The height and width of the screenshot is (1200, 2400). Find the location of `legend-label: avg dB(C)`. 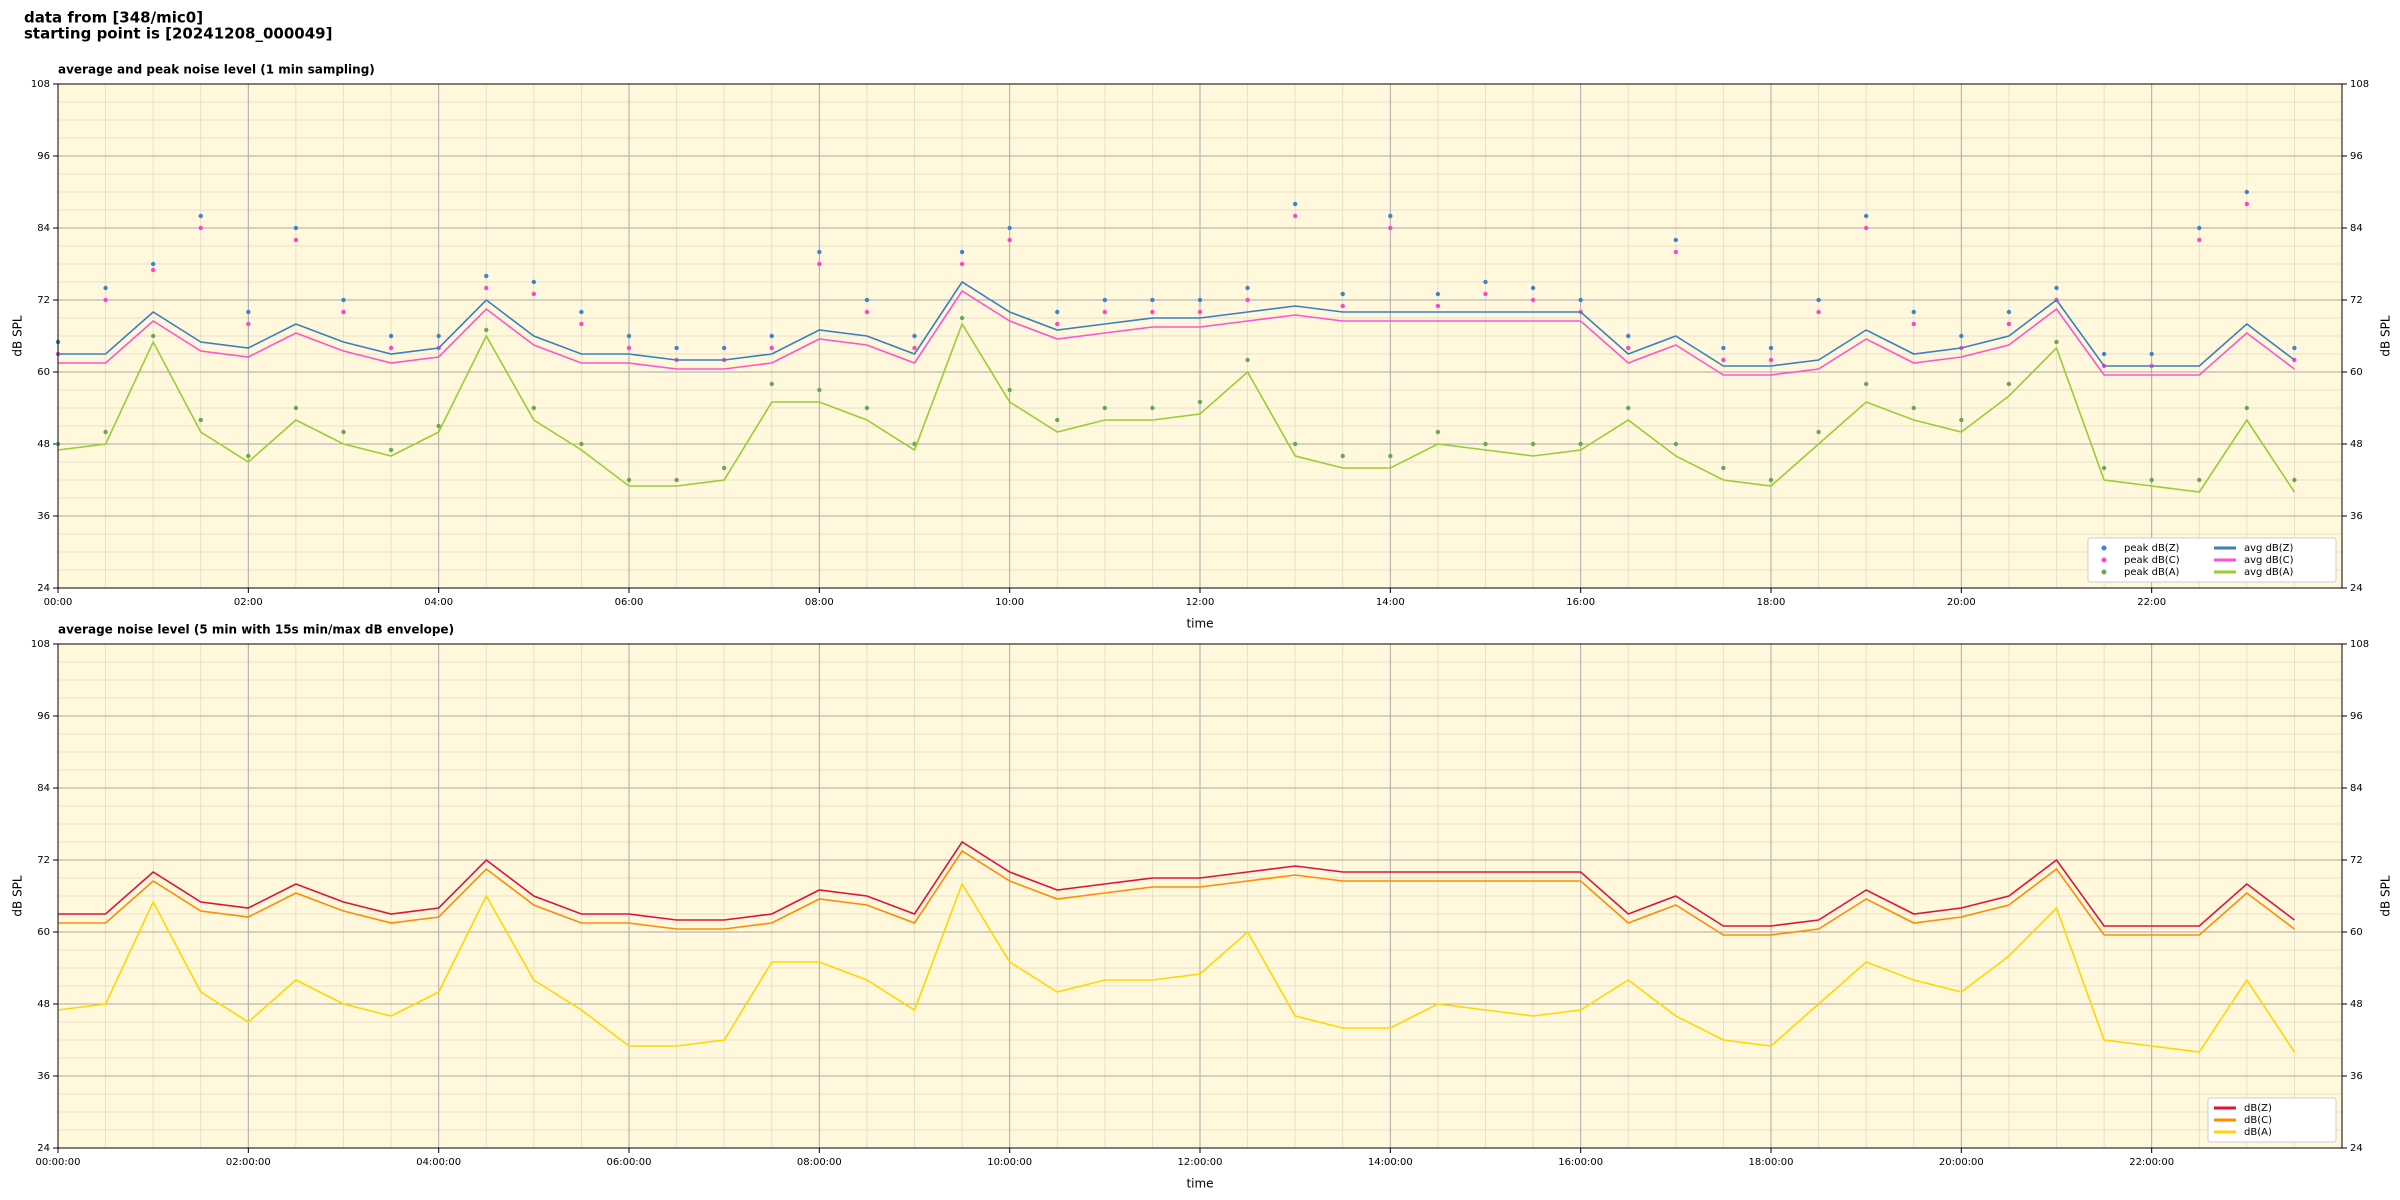

legend-label: avg dB(C) is located at coordinates (2269, 560).